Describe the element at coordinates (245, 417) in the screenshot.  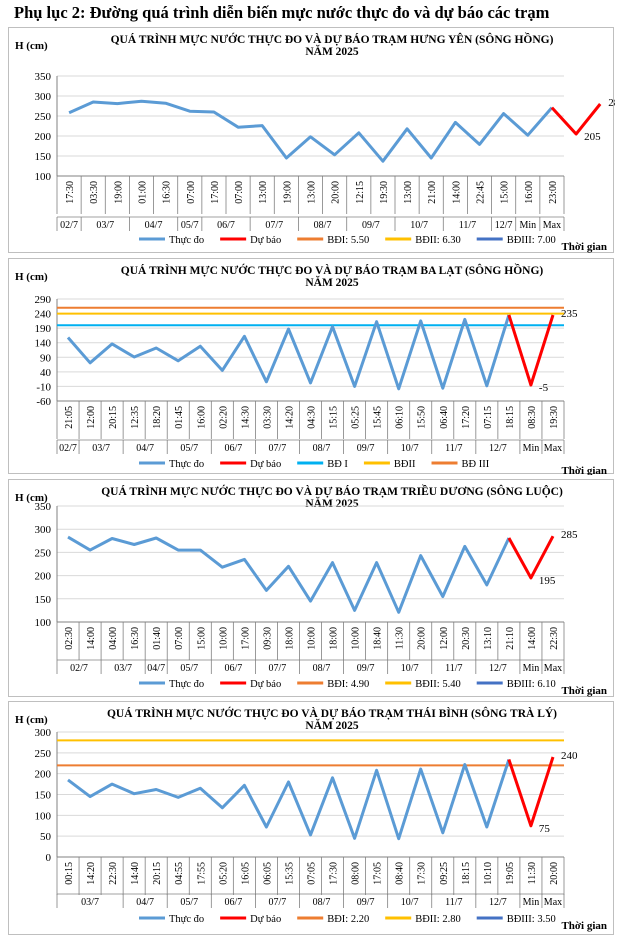
I see `x-tick-label: 14:30` at that location.